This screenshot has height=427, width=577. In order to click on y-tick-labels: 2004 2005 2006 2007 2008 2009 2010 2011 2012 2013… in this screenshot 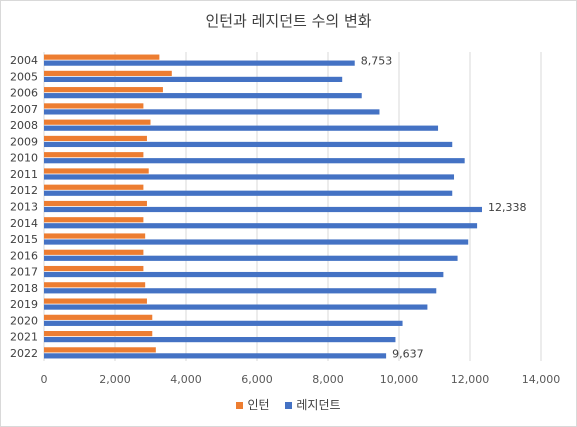, I will do `click(24, 207)`.